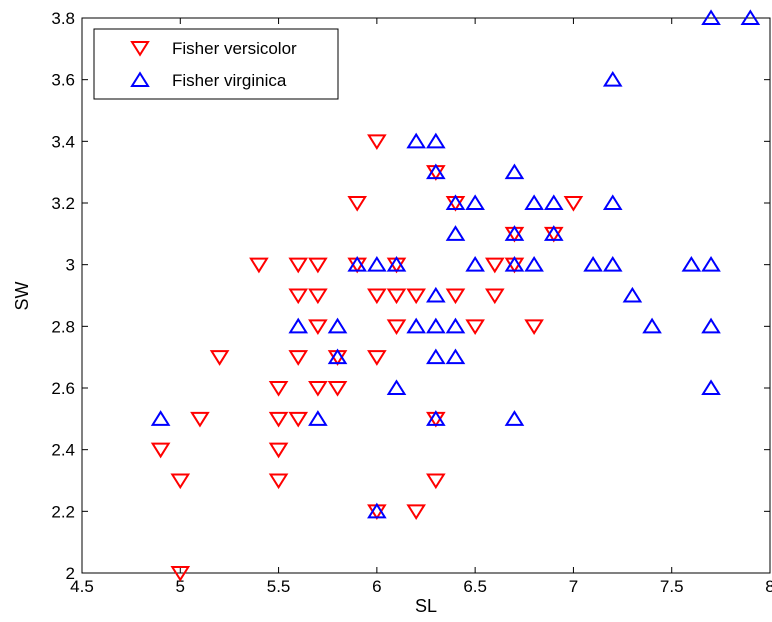 The image size is (772, 622). What do you see at coordinates (229, 80) in the screenshot?
I see `legend-label: Fisher virginica` at bounding box center [229, 80].